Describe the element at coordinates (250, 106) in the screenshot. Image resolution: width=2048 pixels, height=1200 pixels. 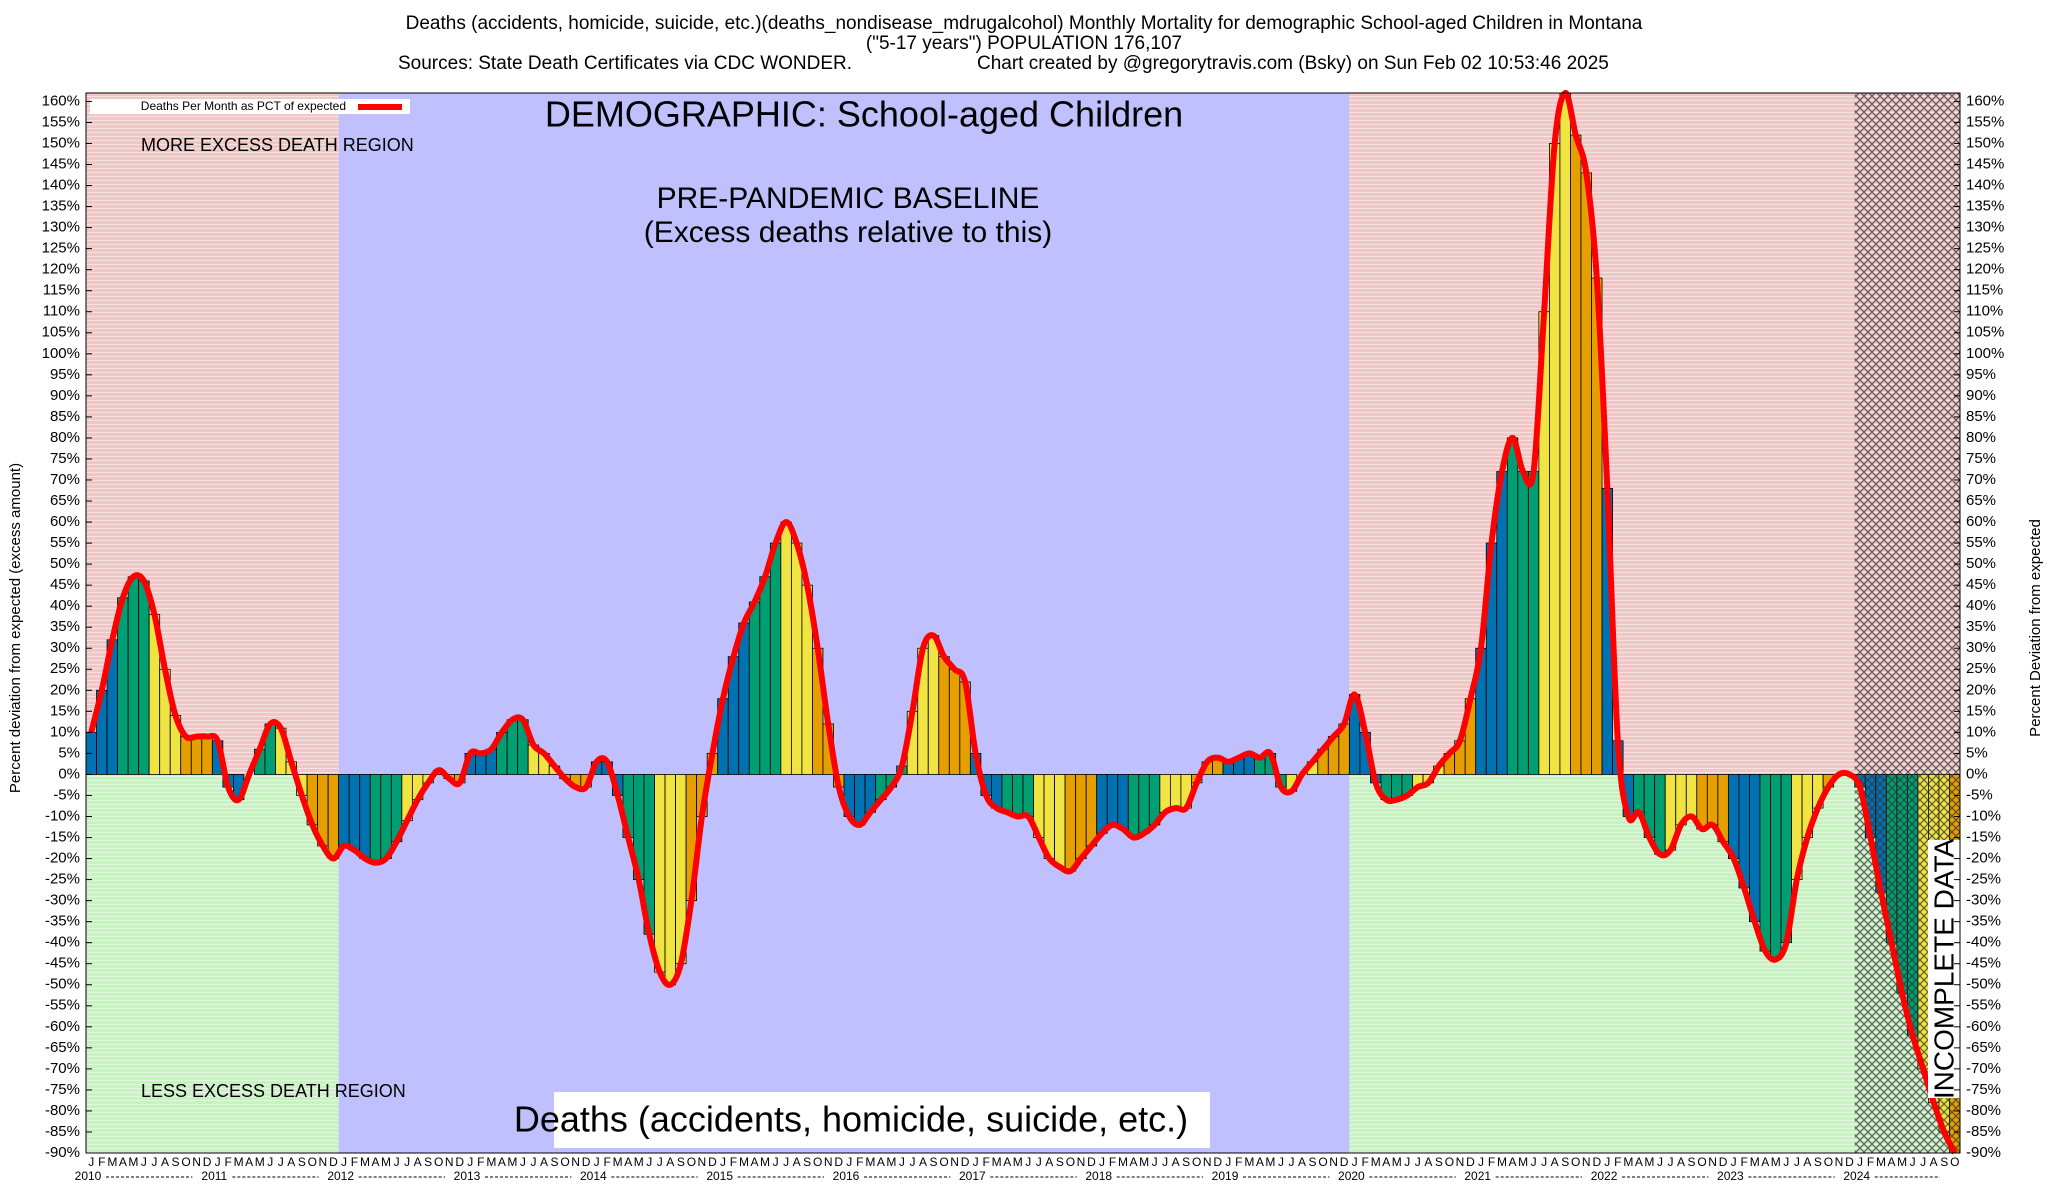
I see `legend-box` at that location.